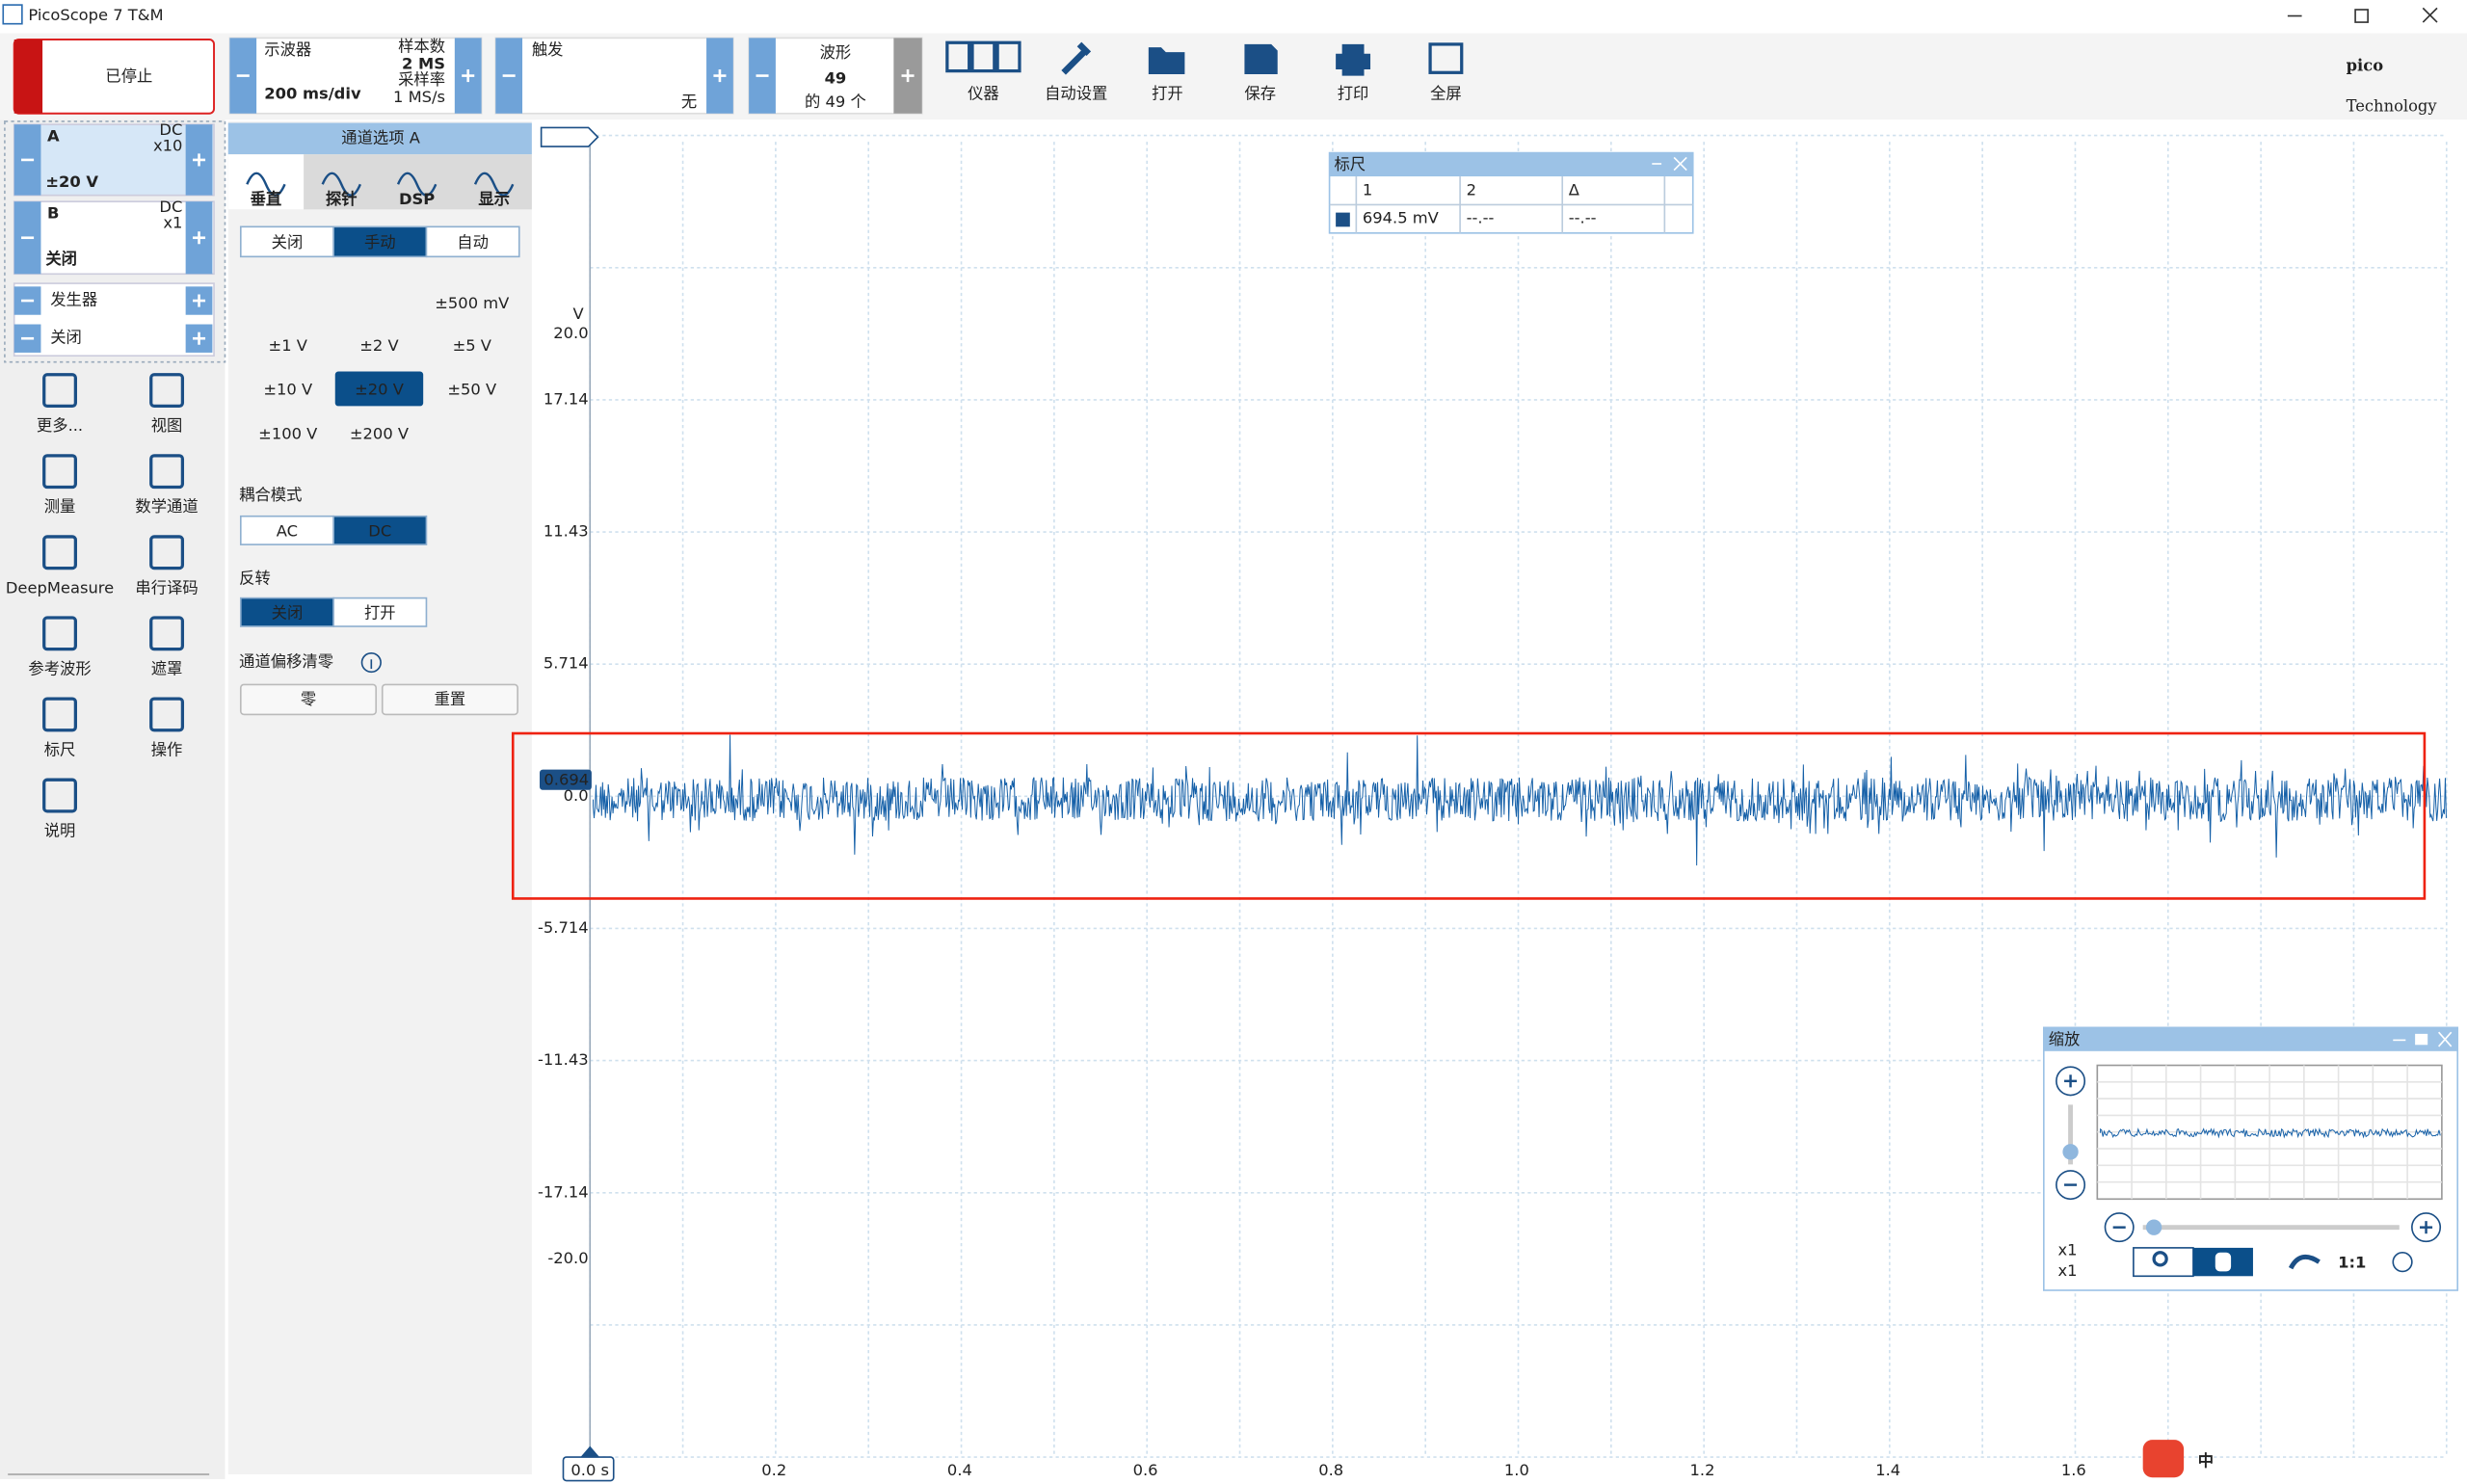  Describe the element at coordinates (2073, 1470) in the screenshot. I see `x-tick-label: 1.6` at that location.